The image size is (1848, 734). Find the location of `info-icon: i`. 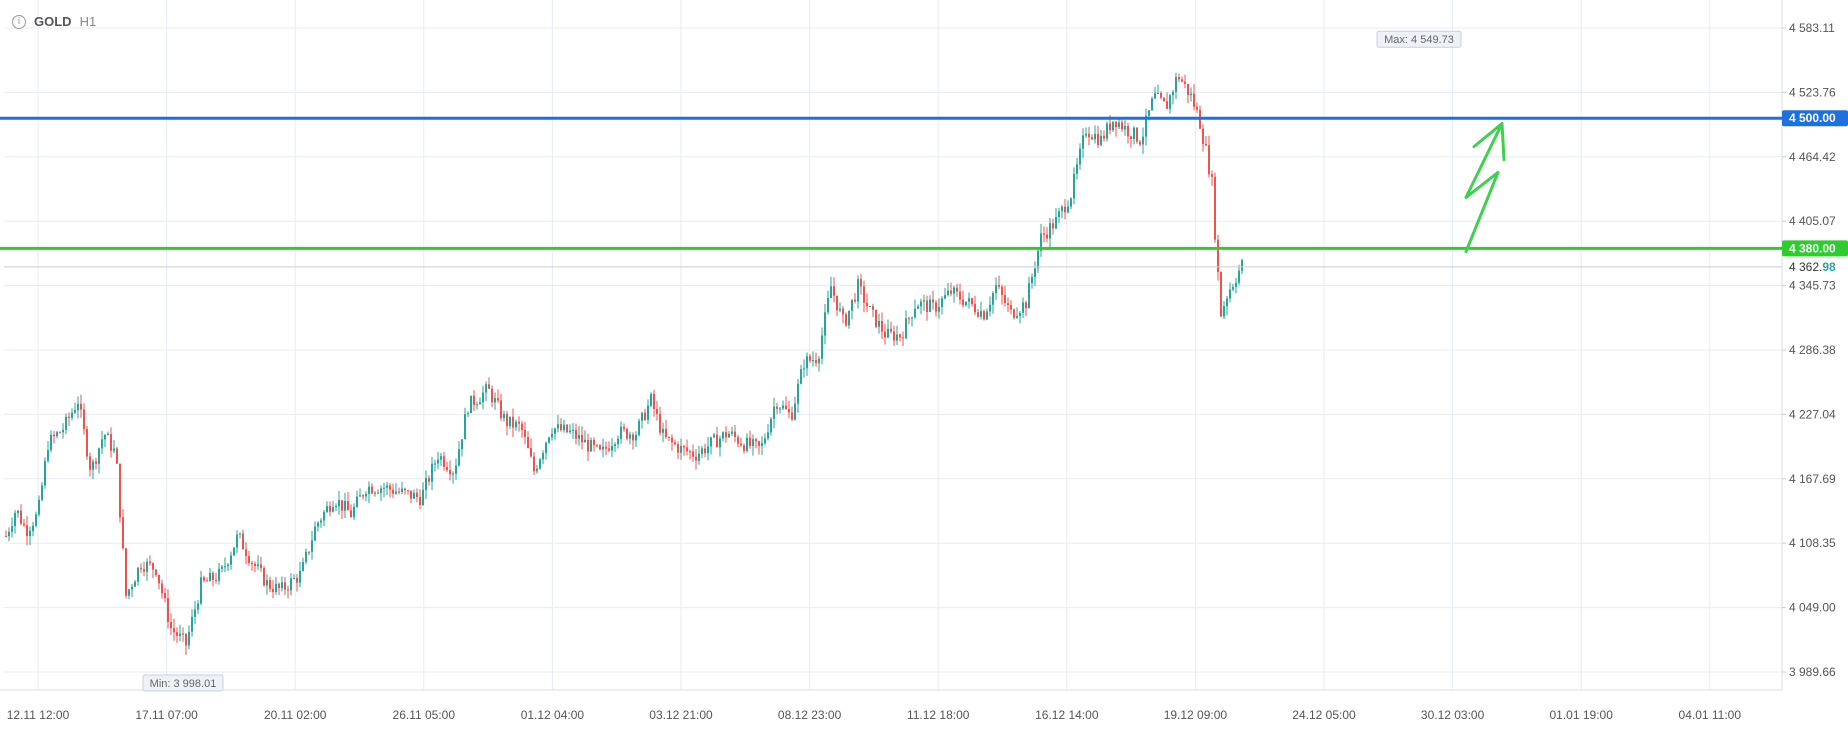

info-icon: i is located at coordinates (19, 21).